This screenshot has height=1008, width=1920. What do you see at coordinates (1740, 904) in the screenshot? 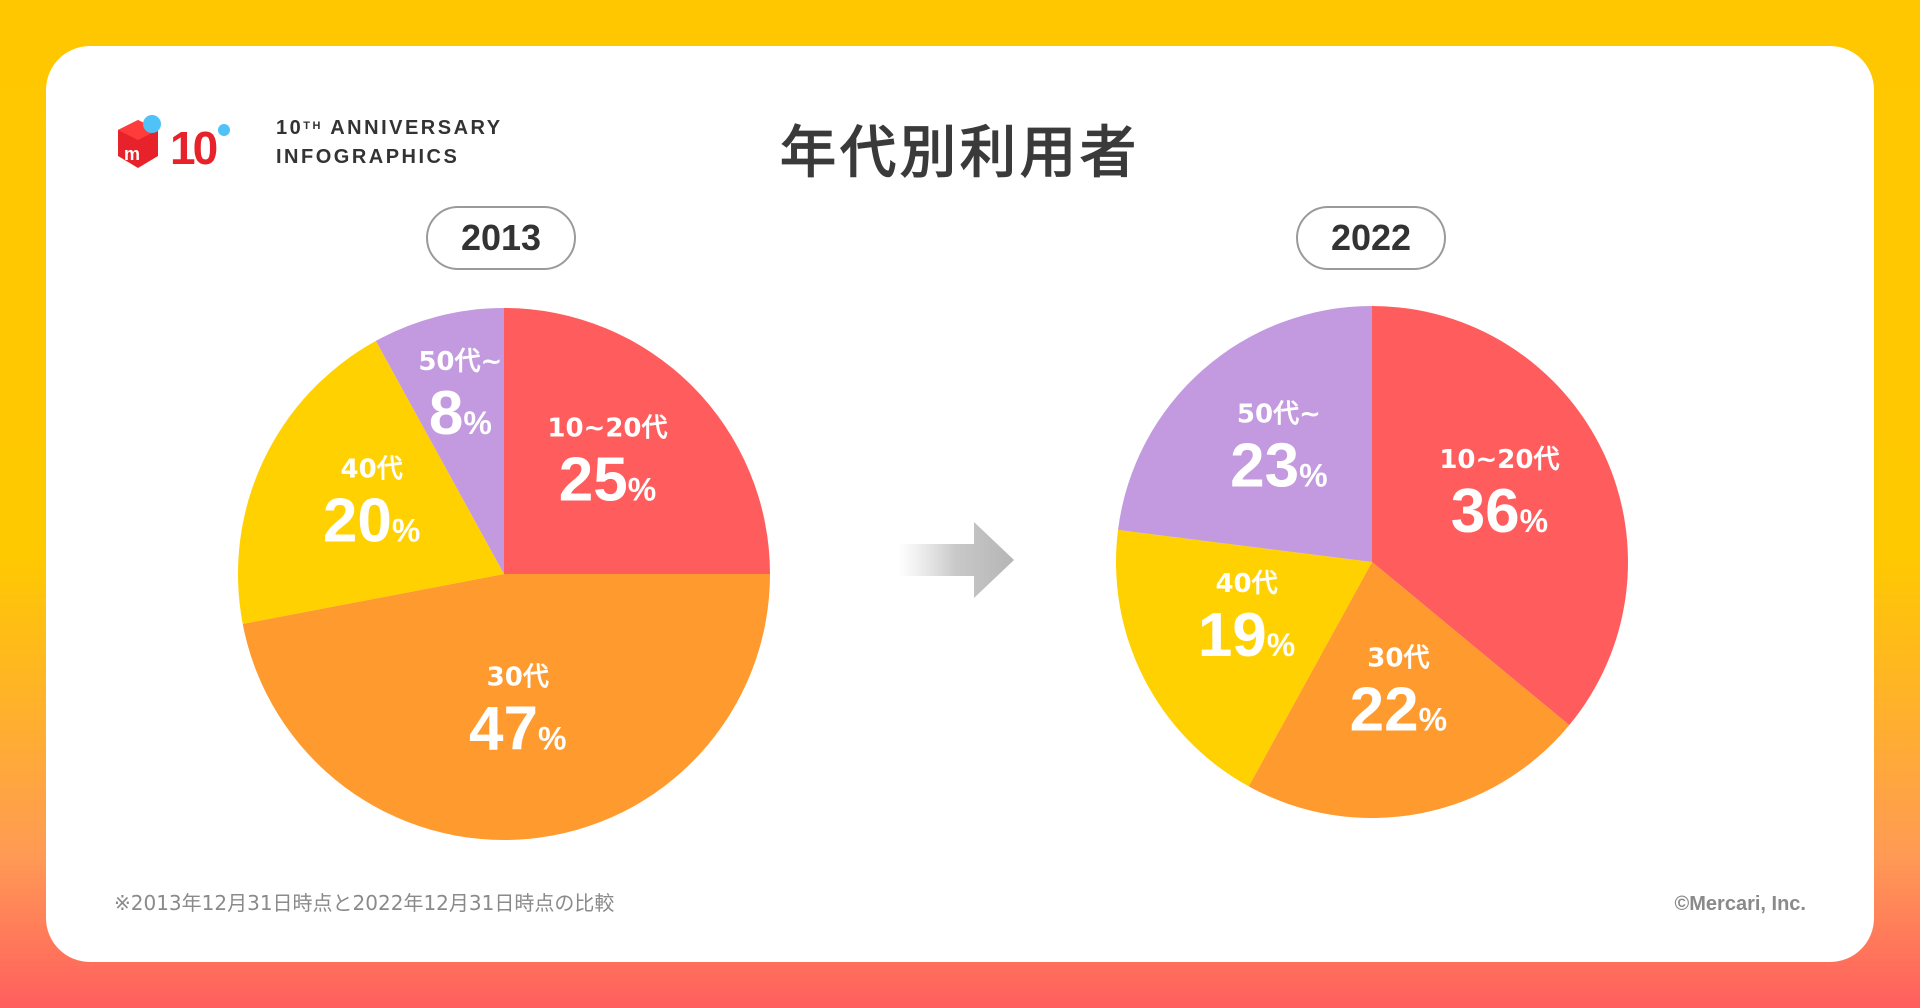
I see `copyright: ©Mercari, Inc.` at bounding box center [1740, 904].